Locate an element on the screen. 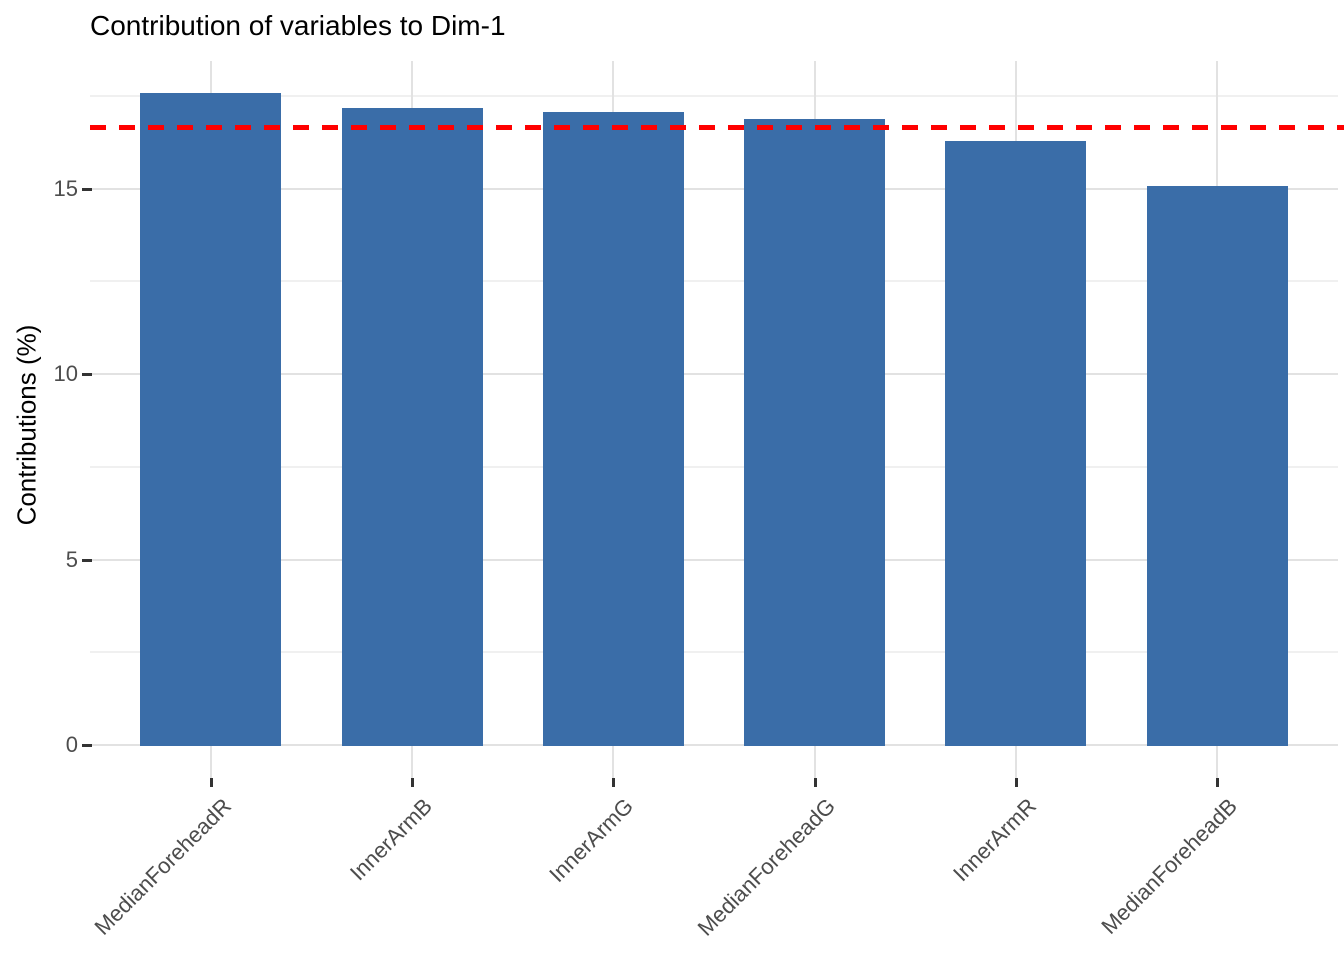 This screenshot has height=960, width=1344. reference-dashed-line is located at coordinates (717, 127).